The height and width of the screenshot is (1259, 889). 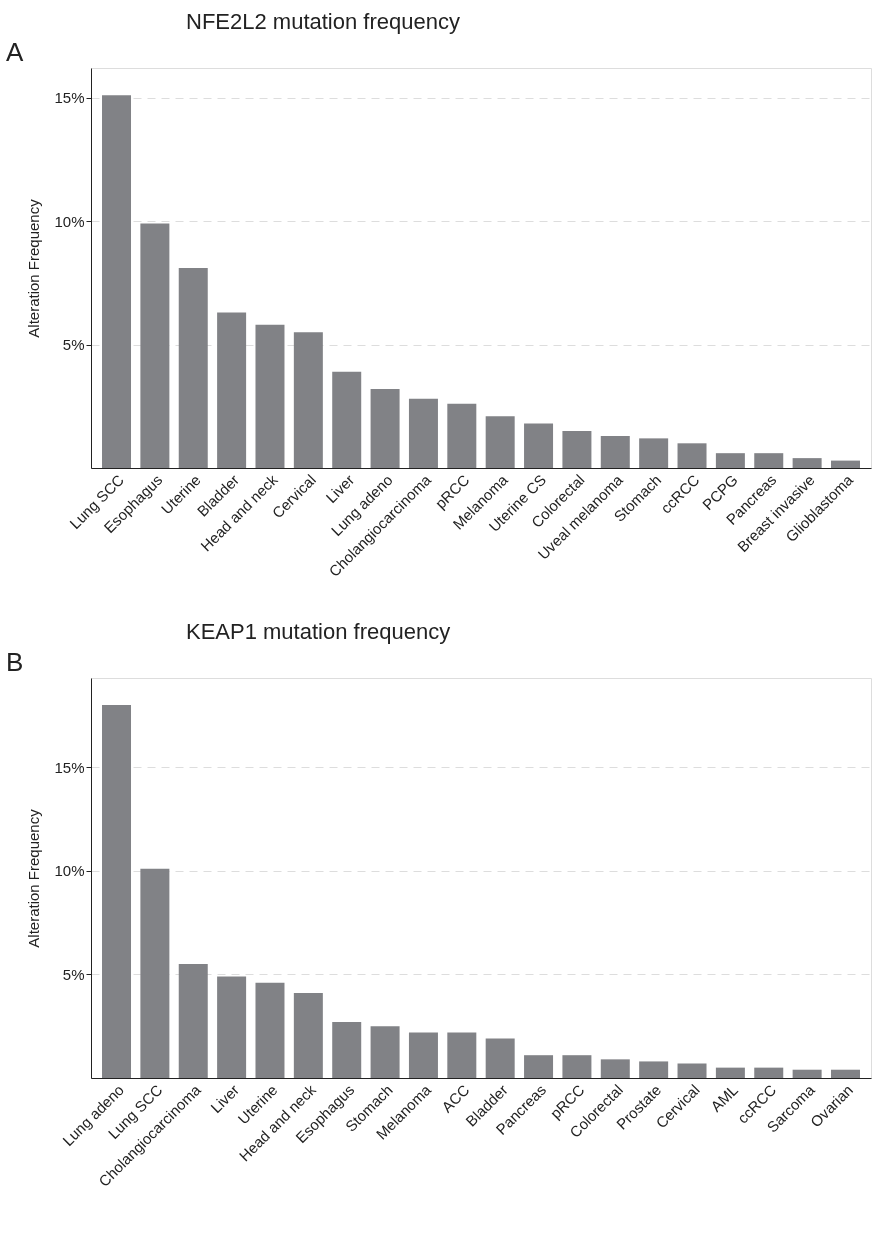 I want to click on chart-title: KEAP1 mutation frequency, so click(x=318, y=631).